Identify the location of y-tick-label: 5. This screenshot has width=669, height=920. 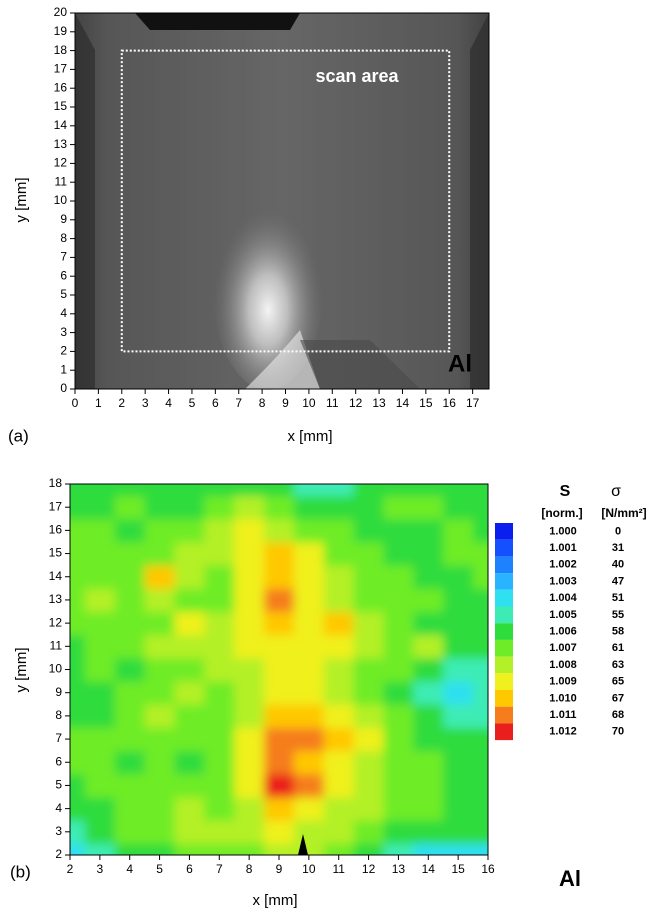
(63, 294).